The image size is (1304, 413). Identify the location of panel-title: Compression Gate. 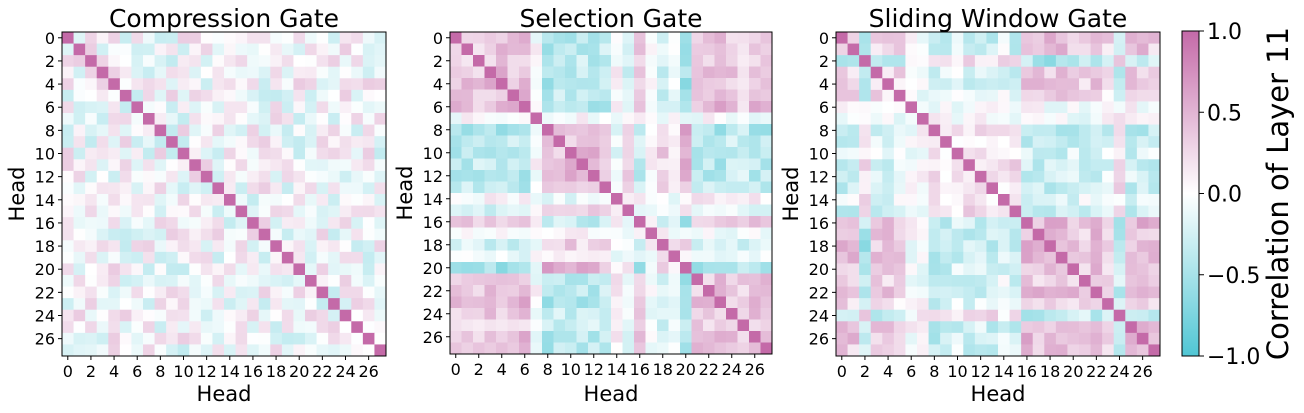
(224, 18).